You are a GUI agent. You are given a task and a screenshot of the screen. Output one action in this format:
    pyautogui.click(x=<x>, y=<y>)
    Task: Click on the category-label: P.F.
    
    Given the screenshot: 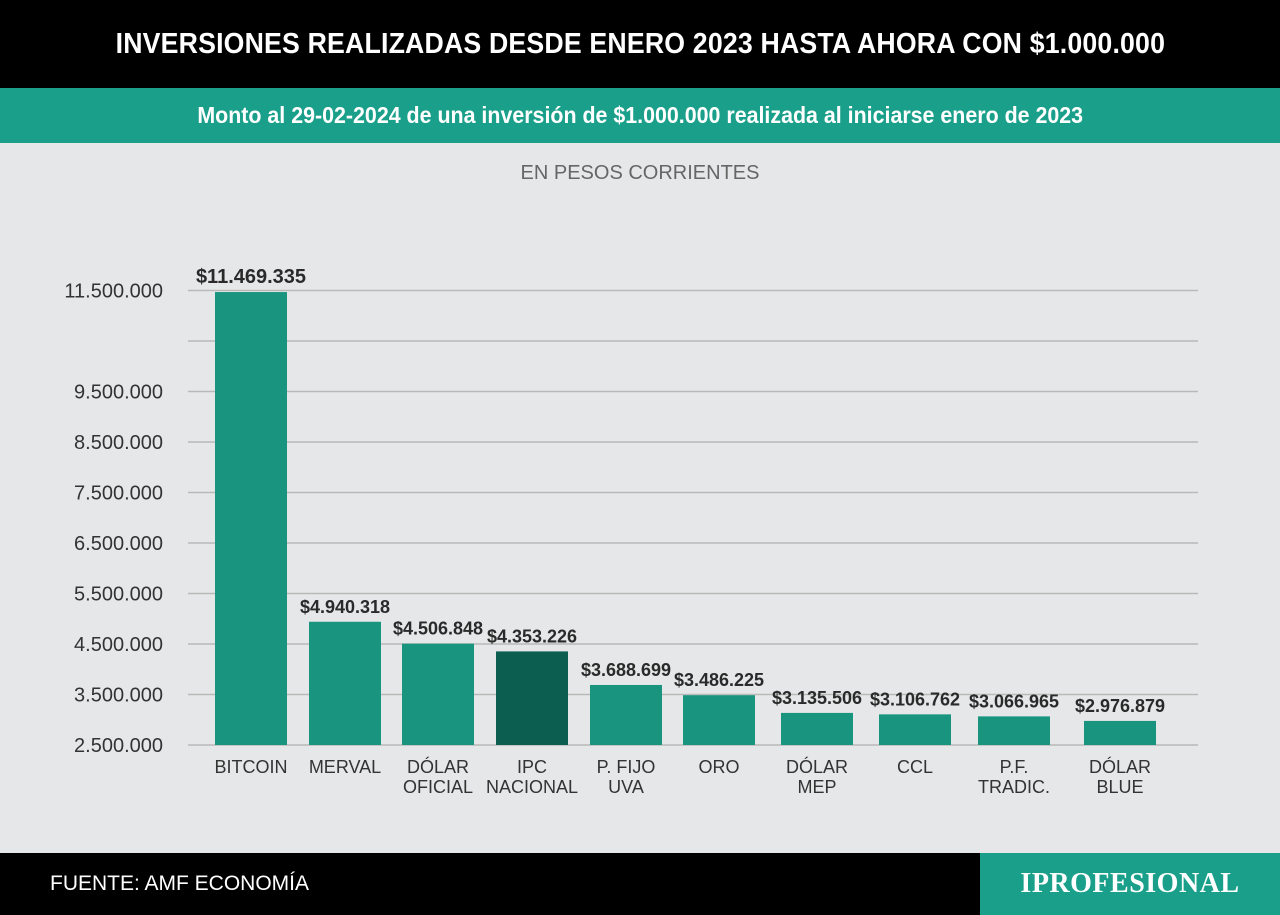 What is the action you would take?
    pyautogui.click(x=1014, y=767)
    